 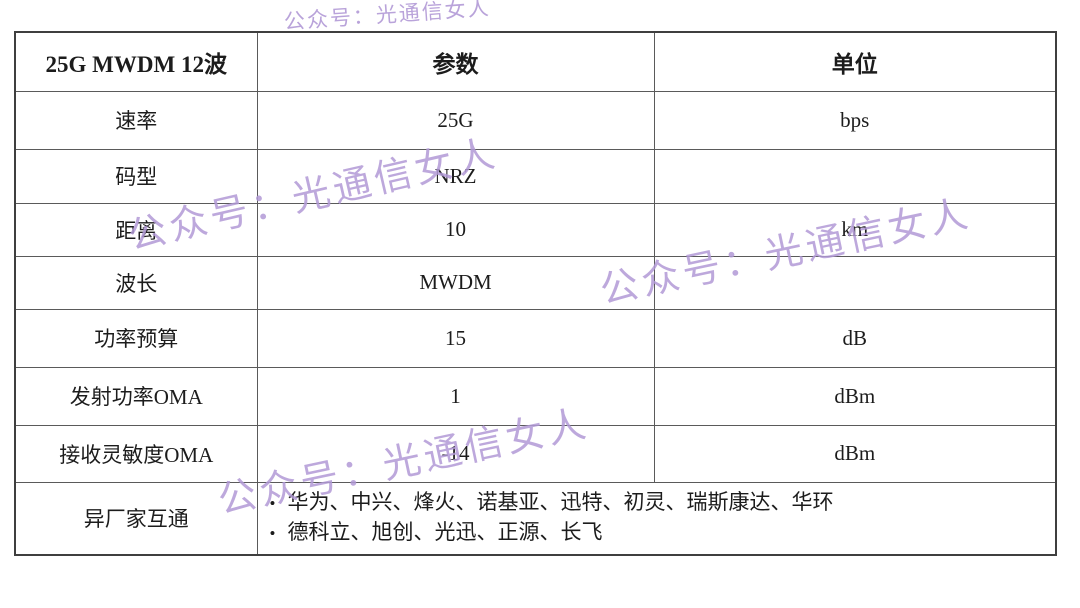 I want to click on row-label-cell: 速率, so click(x=136, y=120).